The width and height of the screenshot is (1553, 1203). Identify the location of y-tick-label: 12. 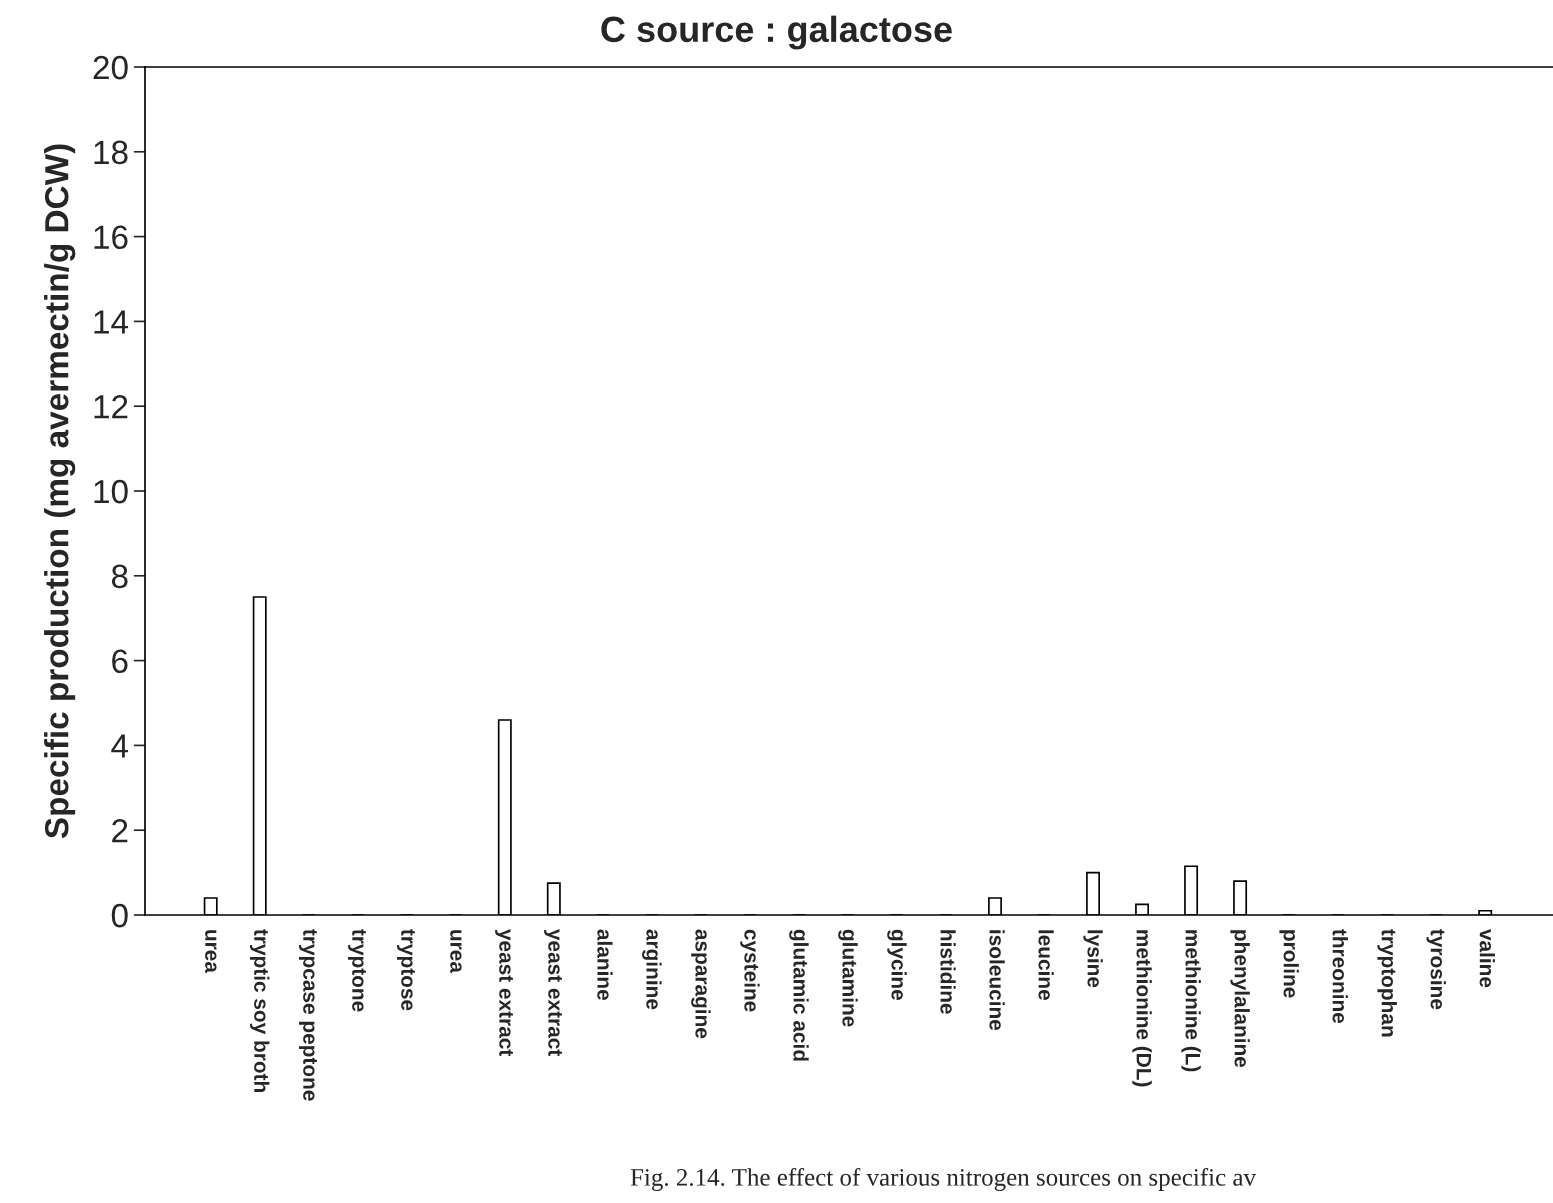
(111, 407).